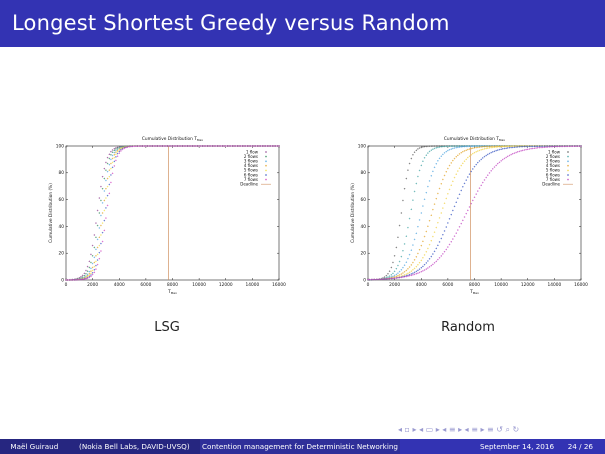  What do you see at coordinates (364, 254) in the screenshot?
I see `y-tick-label: 20` at bounding box center [364, 254].